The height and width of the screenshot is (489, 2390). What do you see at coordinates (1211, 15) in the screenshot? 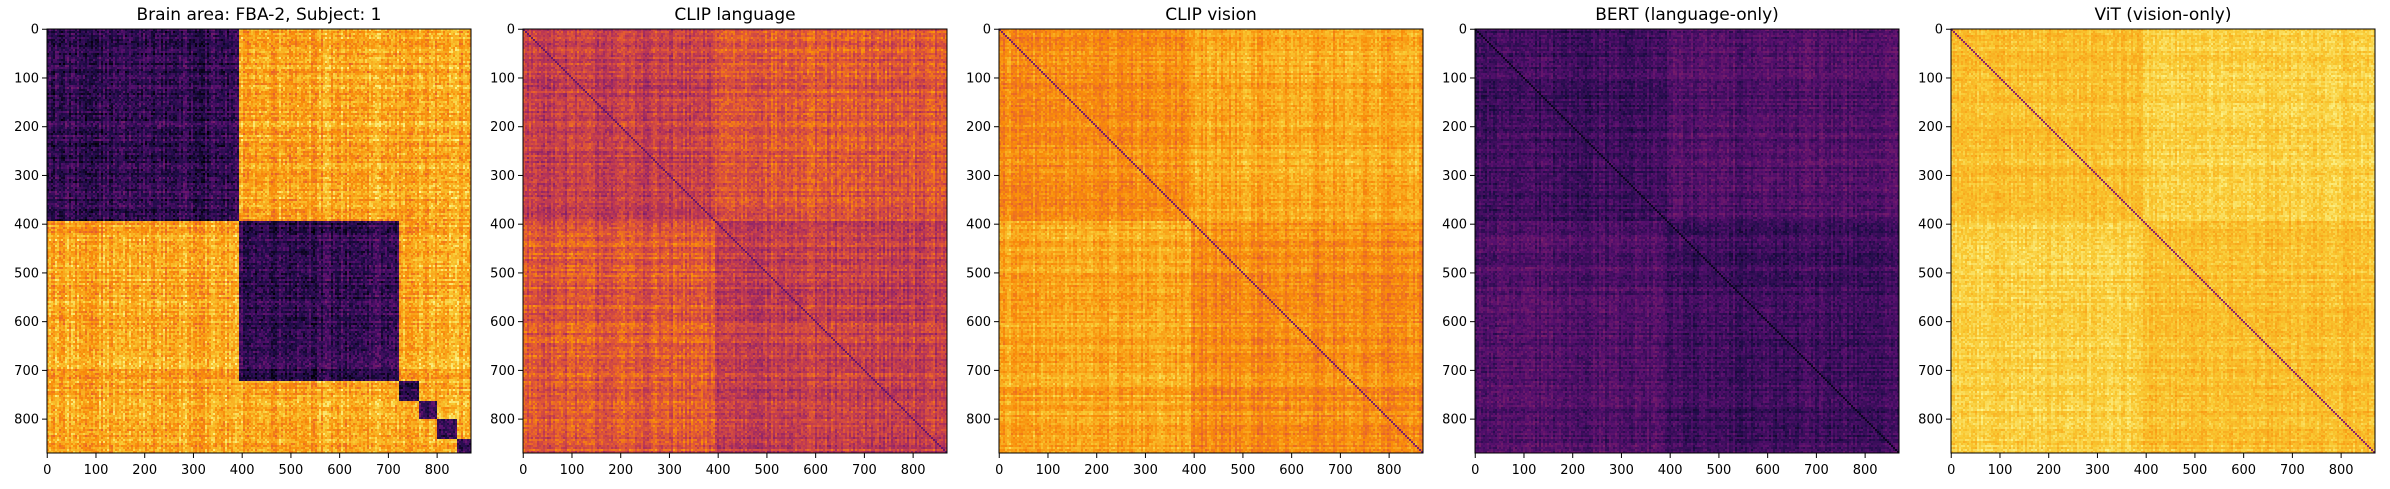
I see `panel-title: CLIP vision` at bounding box center [1211, 15].